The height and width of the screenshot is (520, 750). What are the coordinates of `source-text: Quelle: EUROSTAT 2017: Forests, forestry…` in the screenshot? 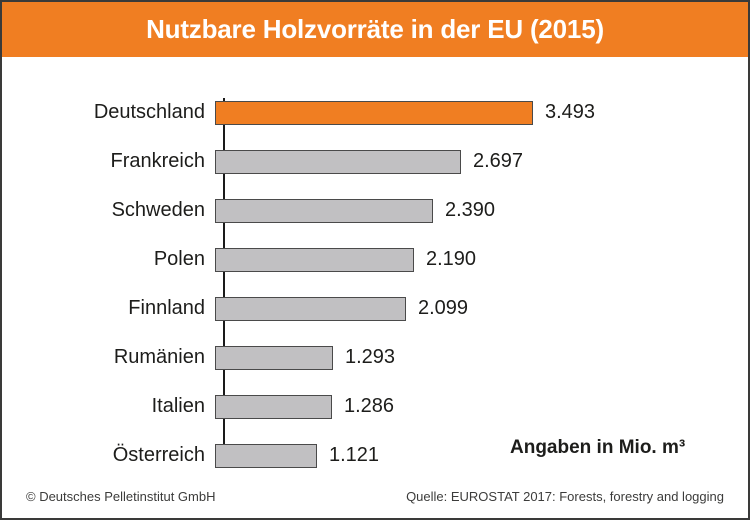 It's located at (565, 496).